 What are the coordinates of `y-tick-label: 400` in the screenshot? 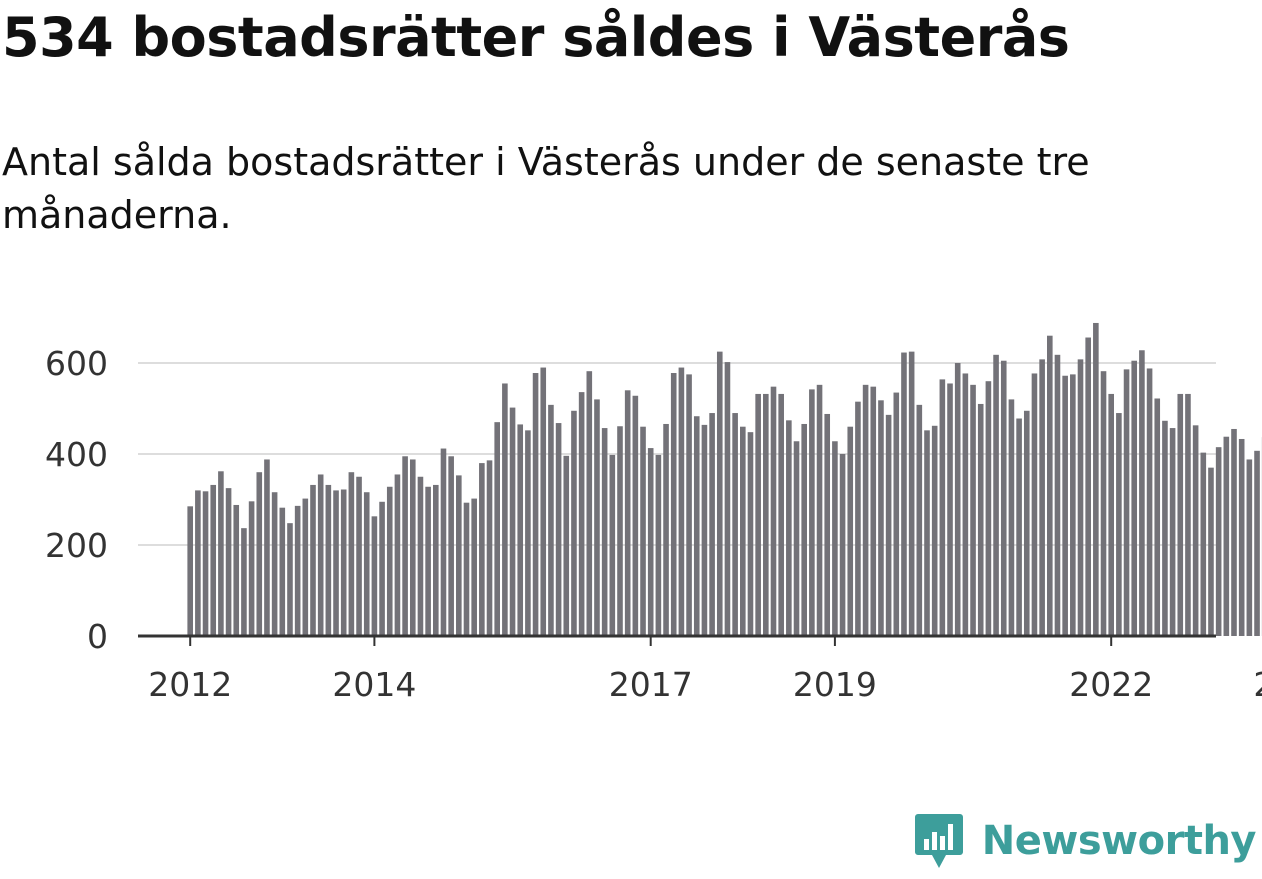 It's located at (76, 454).